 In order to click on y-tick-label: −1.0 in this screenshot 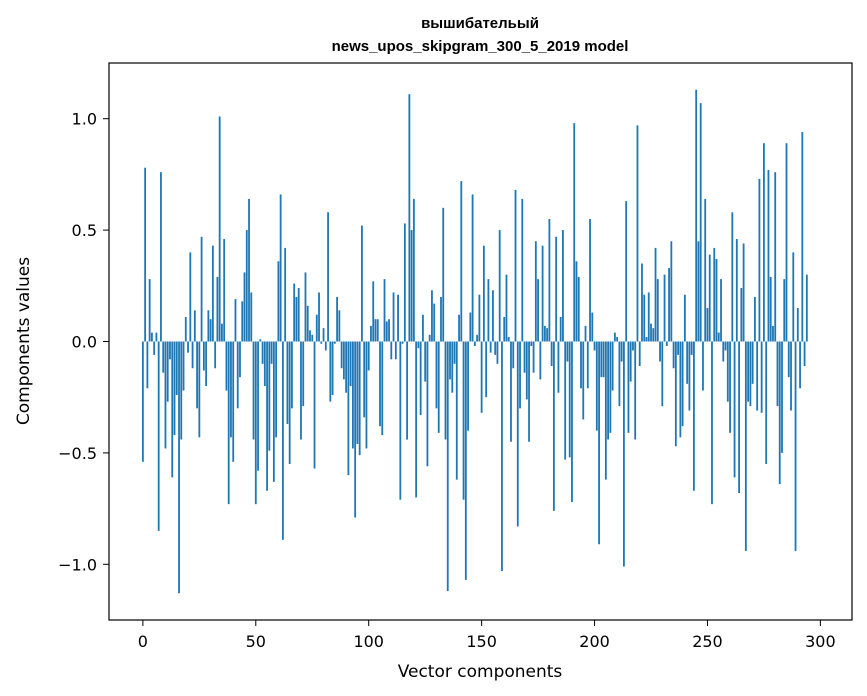, I will do `click(77, 564)`.